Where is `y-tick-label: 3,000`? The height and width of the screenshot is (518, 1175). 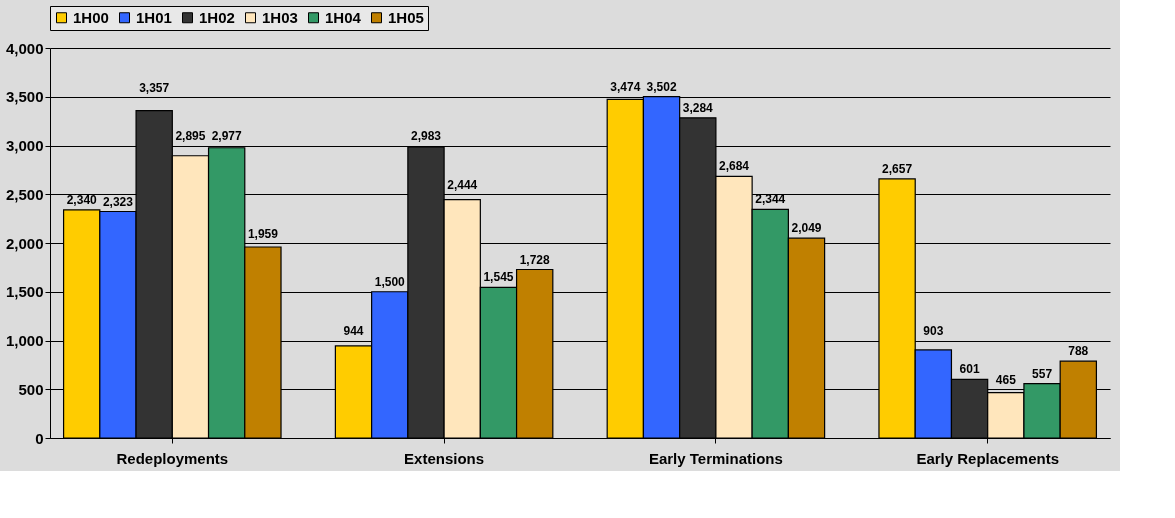 y-tick-label: 3,000 is located at coordinates (24, 145).